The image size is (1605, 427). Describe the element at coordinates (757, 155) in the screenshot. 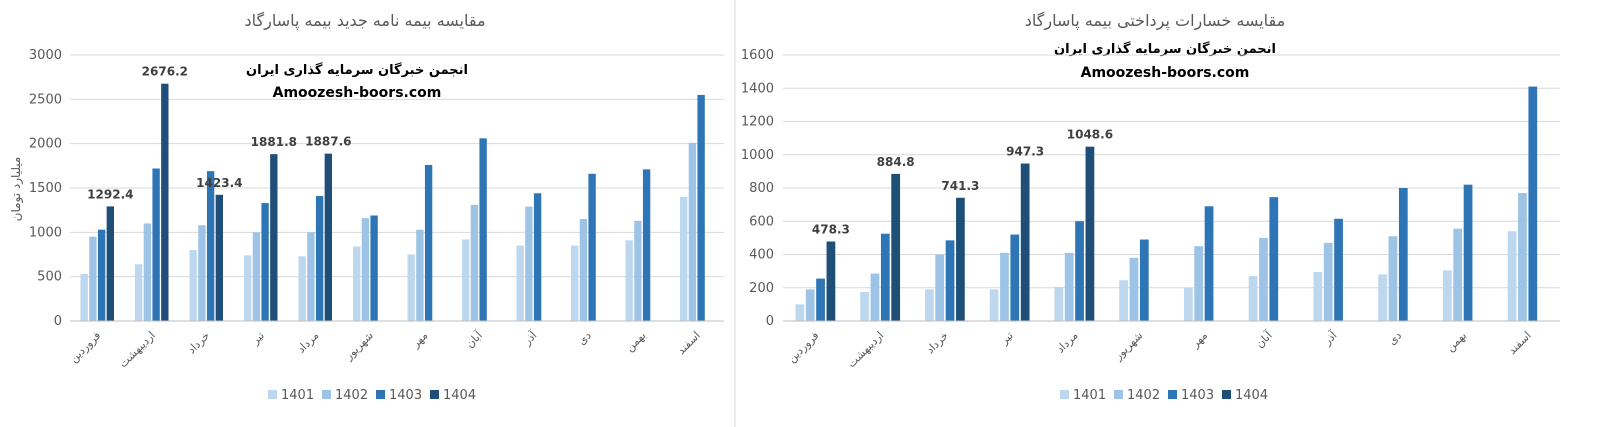

I see `y-tick-label: 1000` at that location.